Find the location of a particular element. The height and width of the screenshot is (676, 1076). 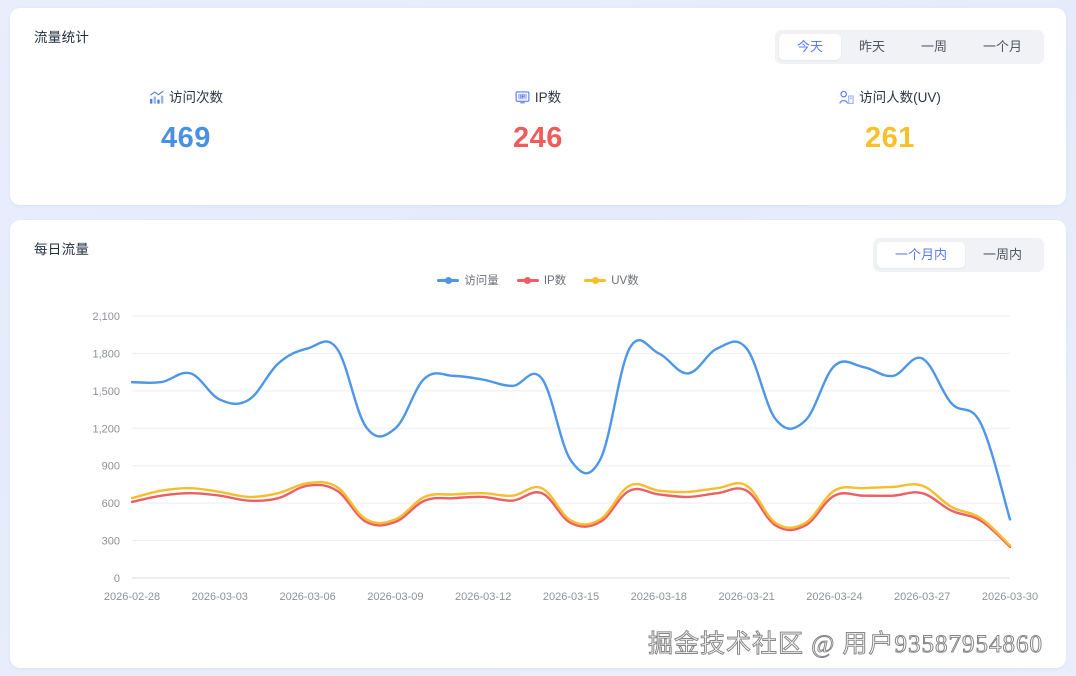

user-group-icon is located at coordinates (846, 97).